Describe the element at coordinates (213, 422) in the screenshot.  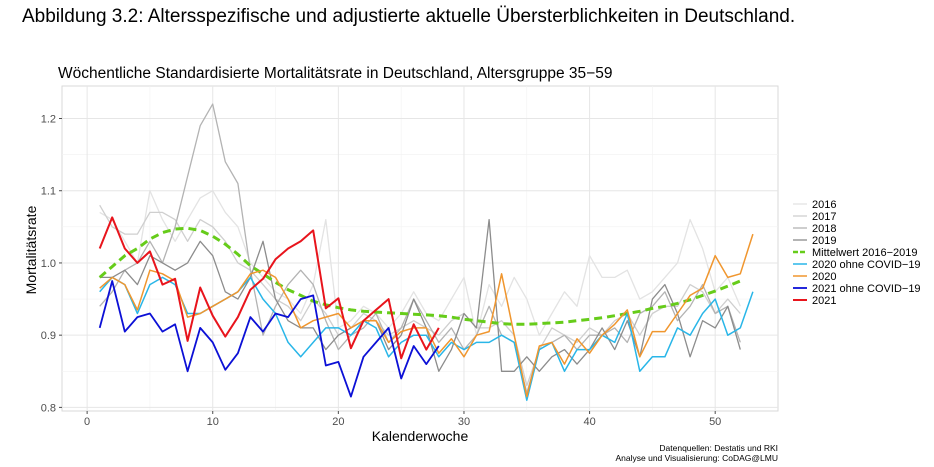
I see `x-tick-label: 10` at that location.